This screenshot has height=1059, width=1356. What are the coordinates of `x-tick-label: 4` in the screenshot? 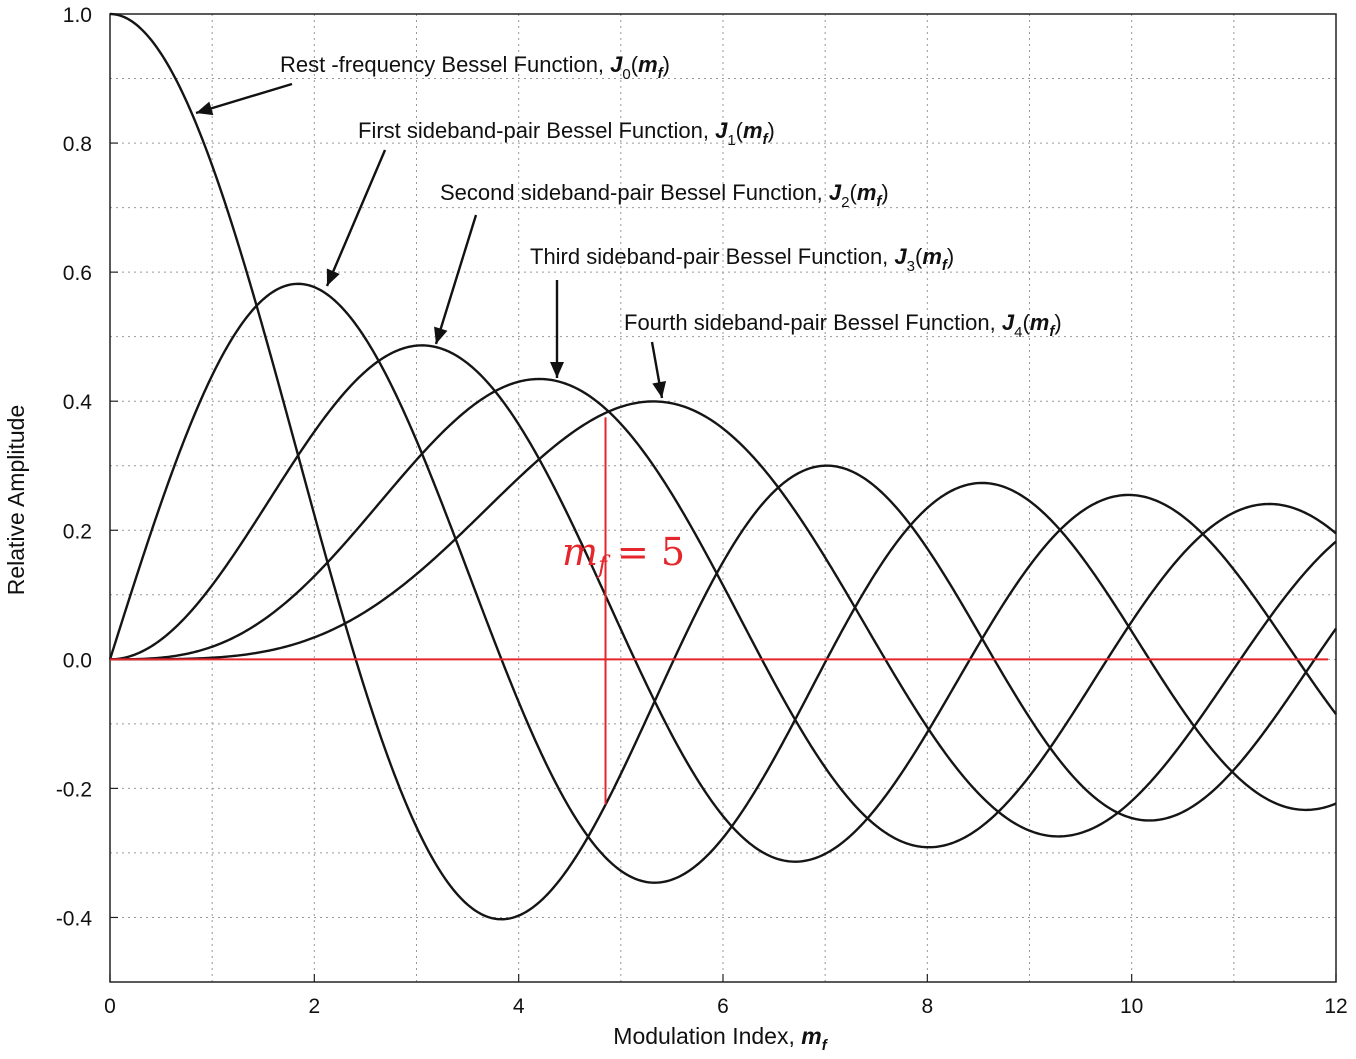 It's located at (519, 1006).